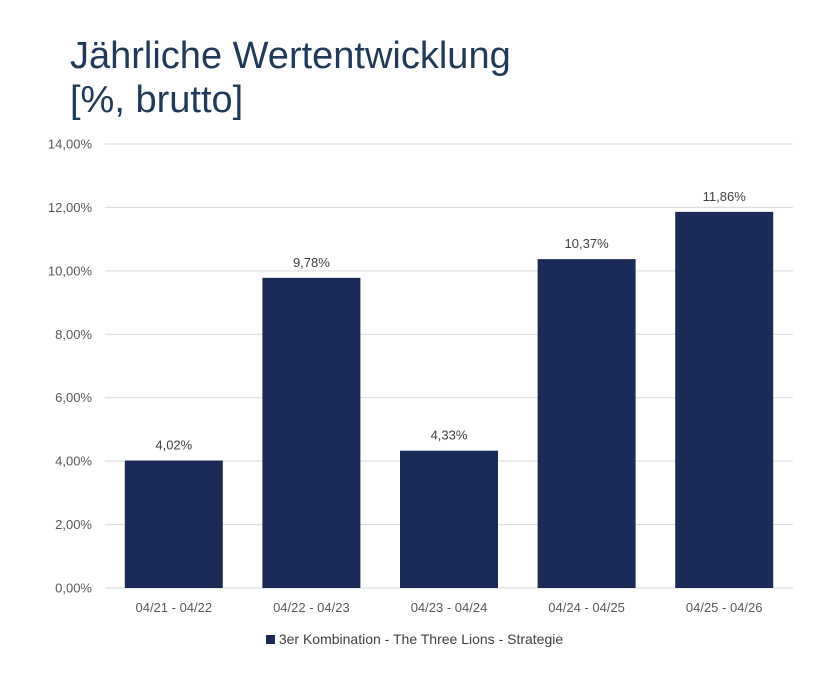 This screenshot has width=829, height=678. What do you see at coordinates (73, 461) in the screenshot?
I see `y-tick-label: 4,00%` at bounding box center [73, 461].